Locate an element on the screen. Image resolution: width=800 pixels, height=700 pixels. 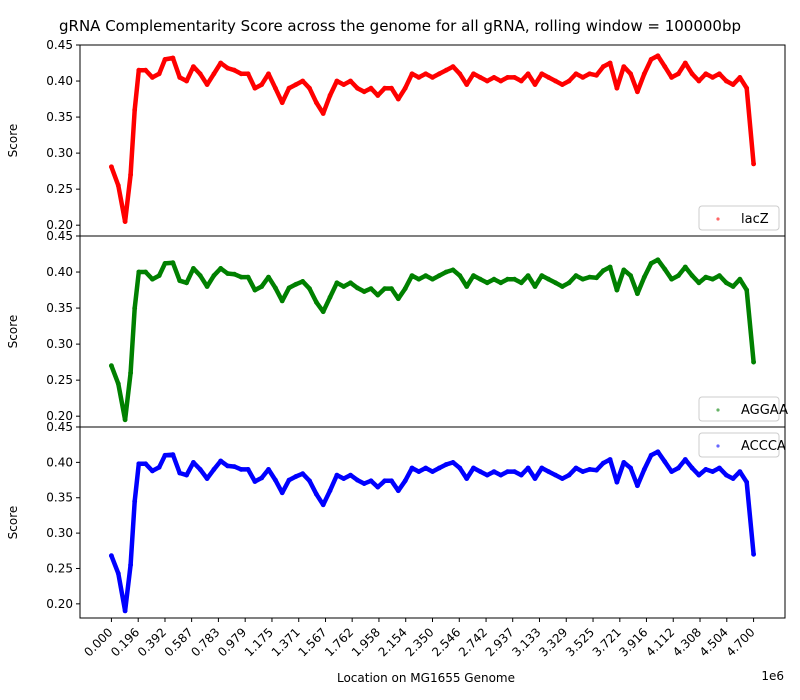
legend-frame is located at coordinates (739, 409).